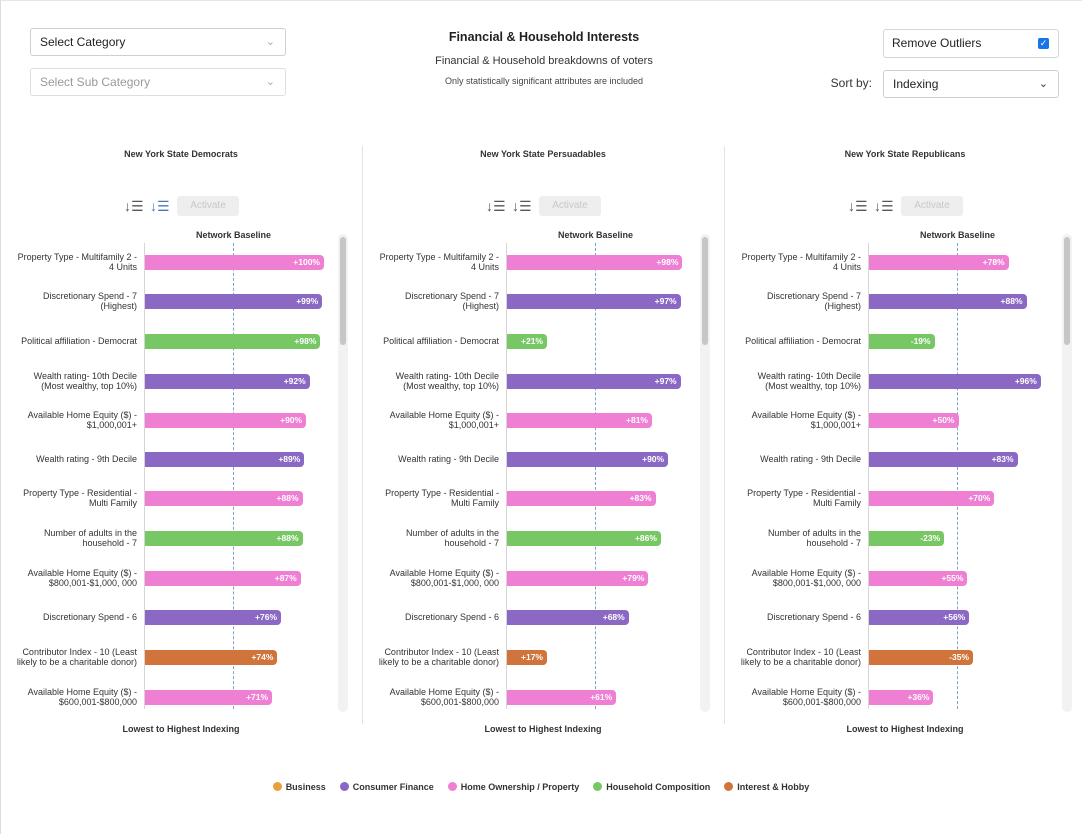 The image size is (1082, 834). Describe the element at coordinates (1043, 43) in the screenshot. I see `remove-outliers-checkbox: ✓` at that location.